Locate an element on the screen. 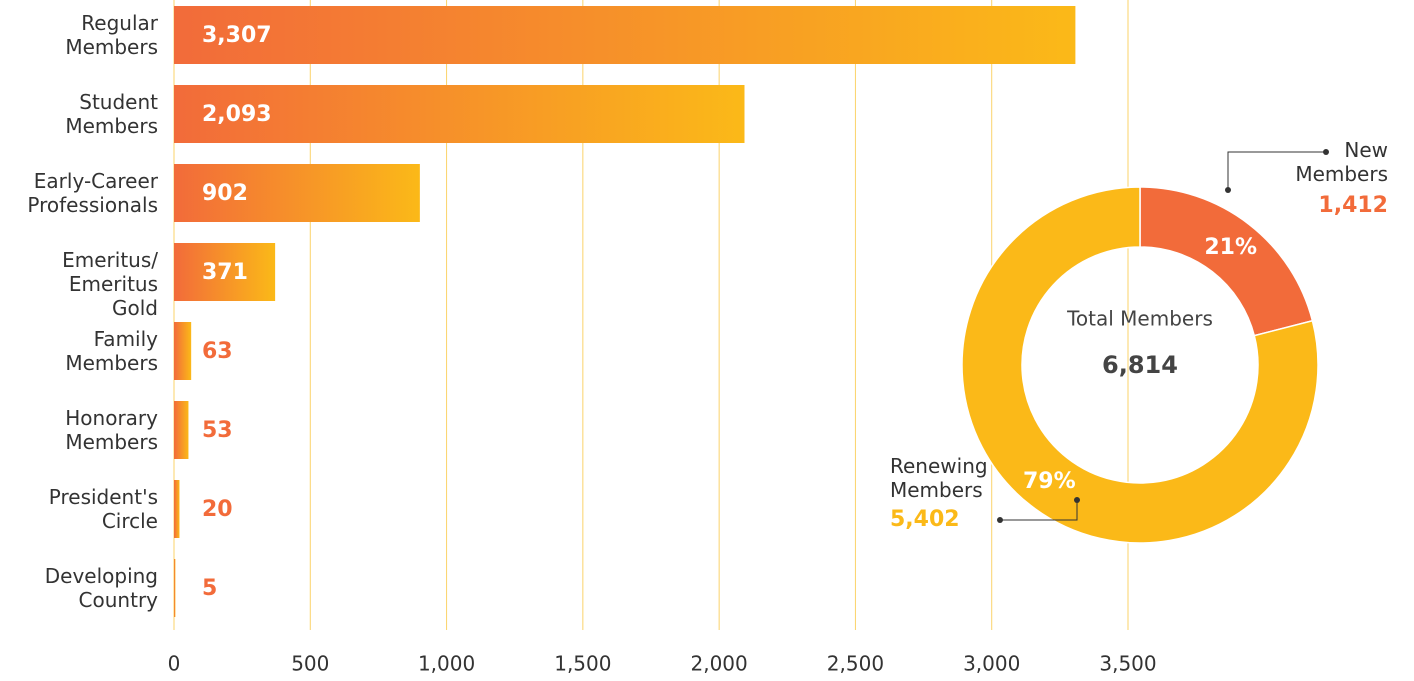 The width and height of the screenshot is (1414, 681). x-tick-label: 3,500 is located at coordinates (1127, 664).